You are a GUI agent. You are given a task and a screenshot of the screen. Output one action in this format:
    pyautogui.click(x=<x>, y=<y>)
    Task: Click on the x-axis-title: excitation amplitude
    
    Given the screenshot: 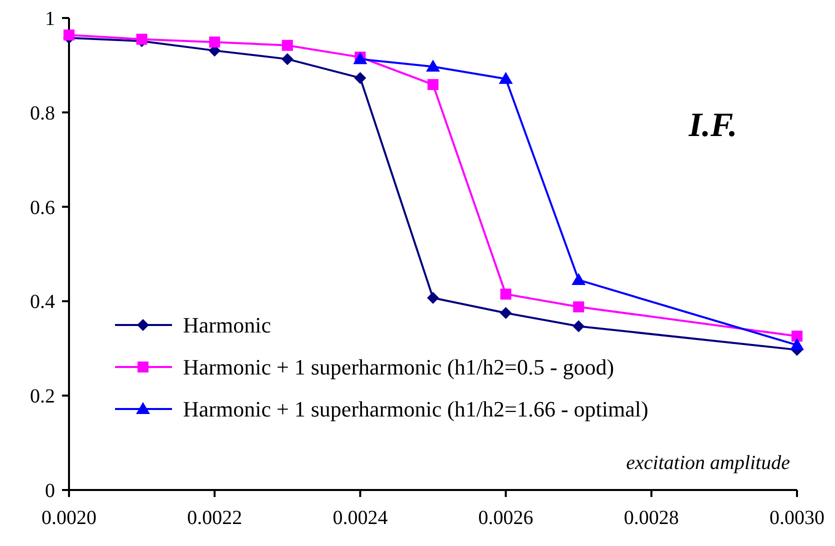 What is the action you would take?
    pyautogui.click(x=708, y=463)
    